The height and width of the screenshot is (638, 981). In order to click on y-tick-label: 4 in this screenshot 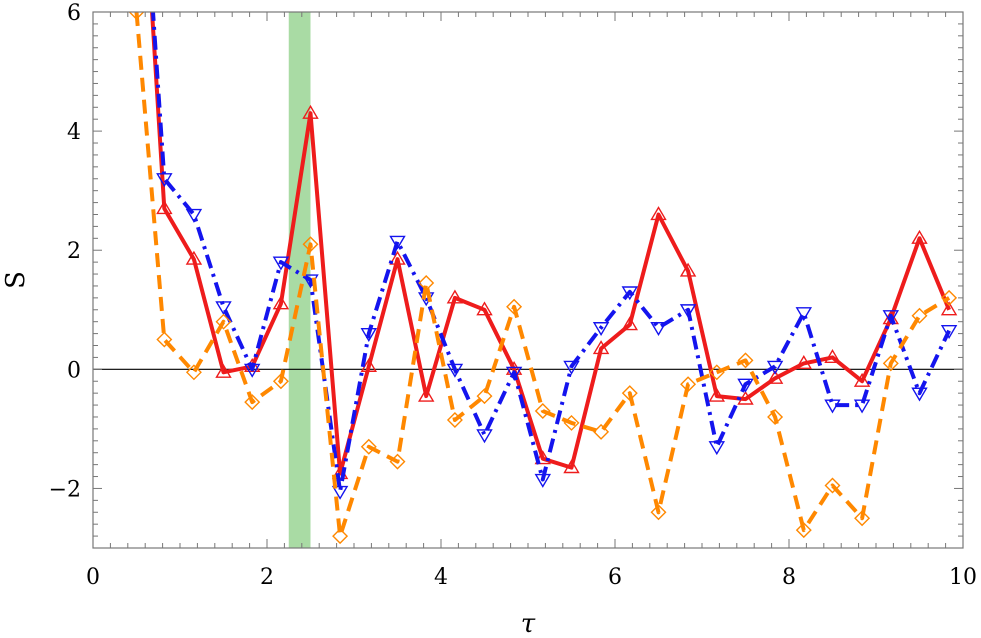, I will do `click(74, 132)`.